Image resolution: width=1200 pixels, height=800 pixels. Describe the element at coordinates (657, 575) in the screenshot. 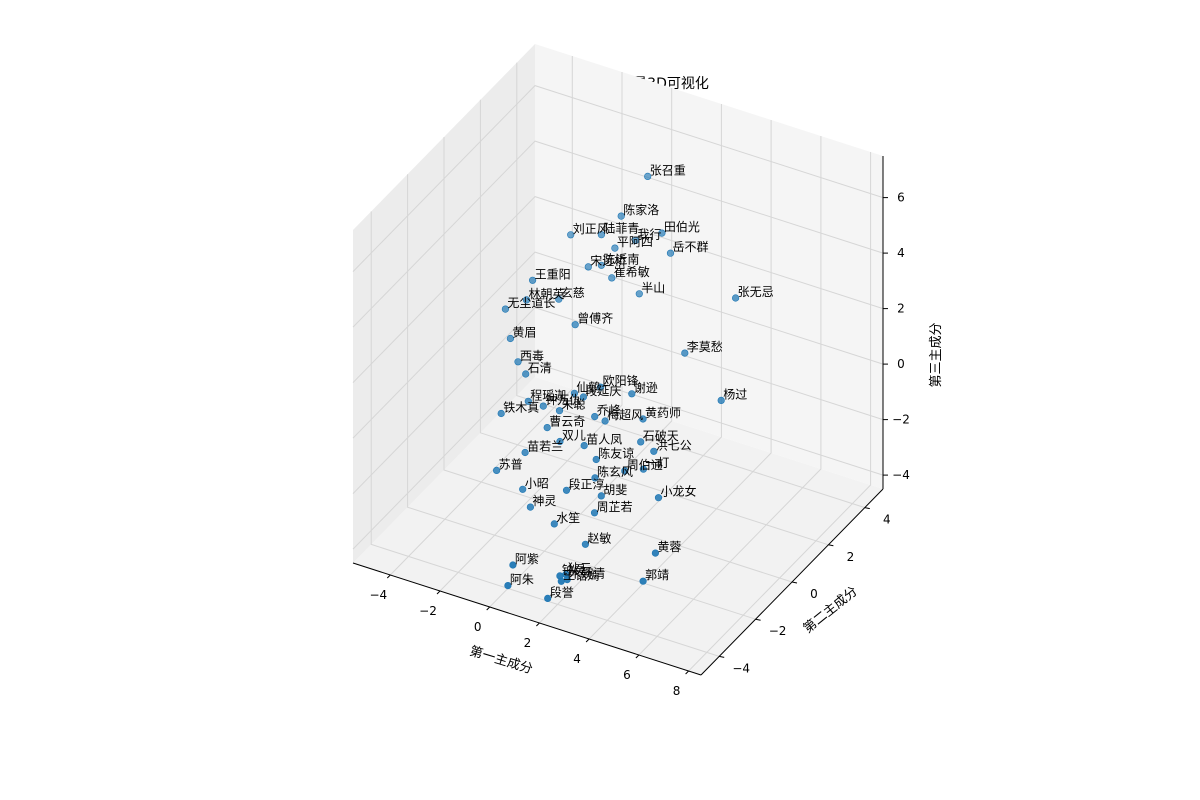

I see `data-point-label: 郭靖` at that location.